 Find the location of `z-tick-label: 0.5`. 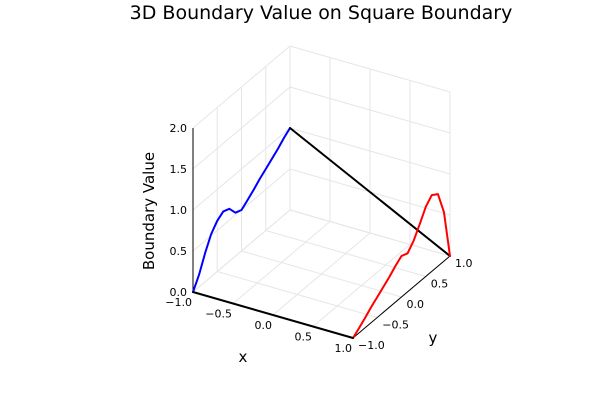

z-tick-label: 0.5 is located at coordinates (179, 251).